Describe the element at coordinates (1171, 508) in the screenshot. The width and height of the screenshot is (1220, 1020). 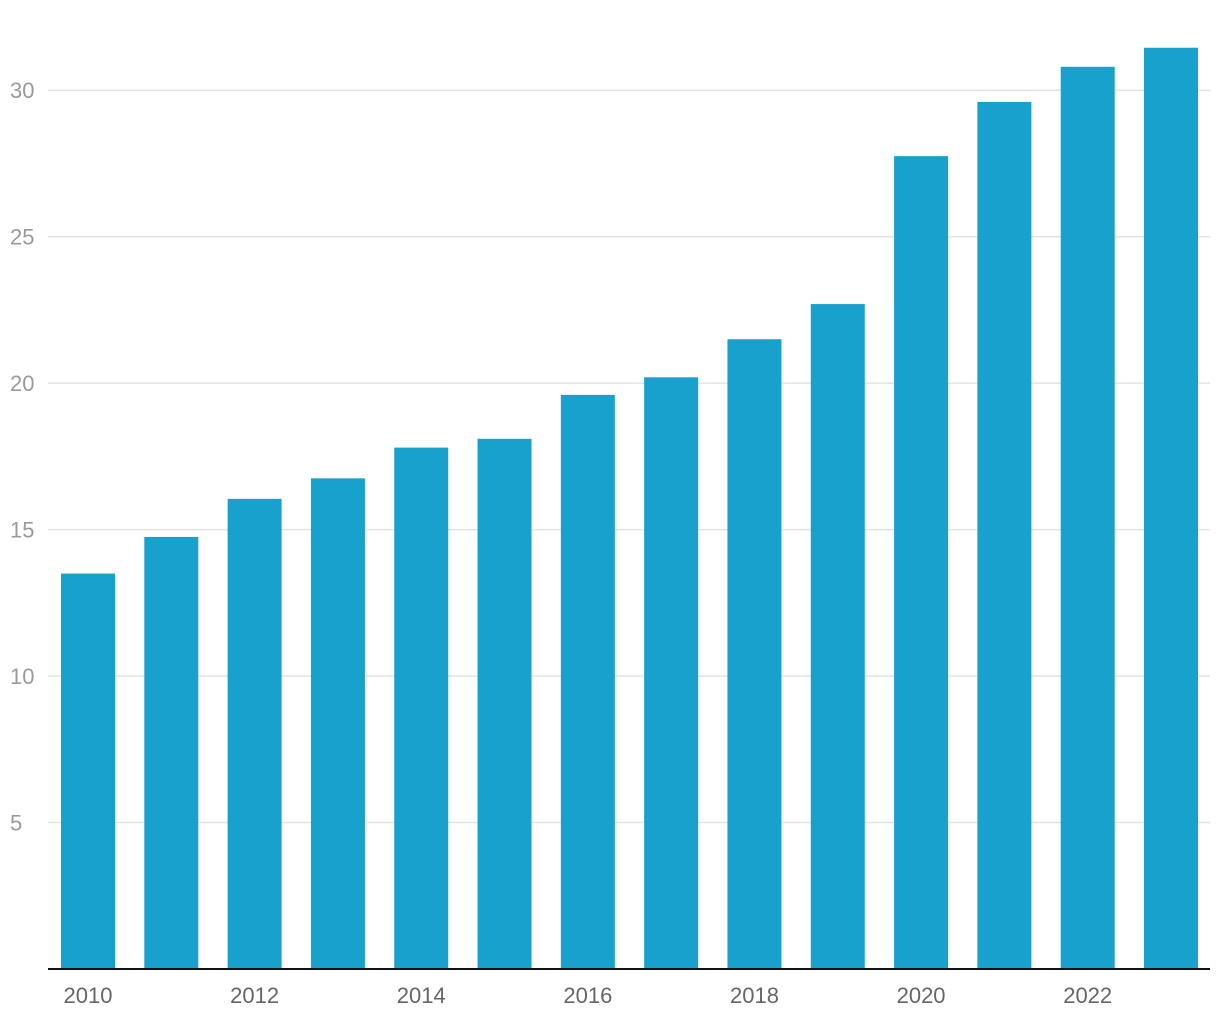
I see `bar-2023` at that location.